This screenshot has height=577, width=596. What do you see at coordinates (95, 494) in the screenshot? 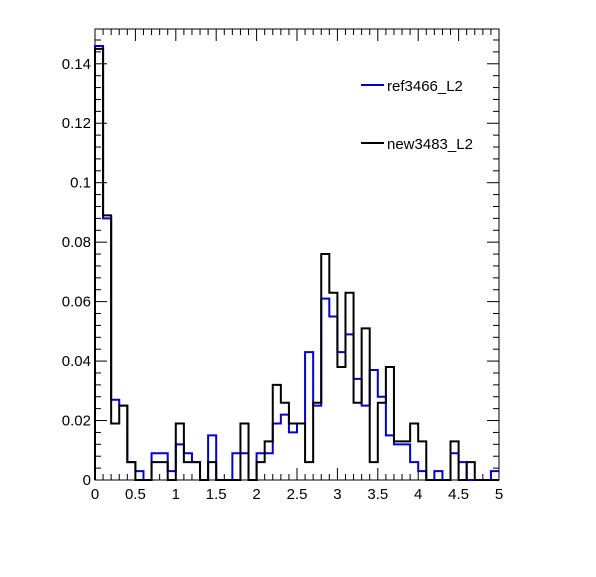
I see `x-tick-label: 0` at bounding box center [95, 494].